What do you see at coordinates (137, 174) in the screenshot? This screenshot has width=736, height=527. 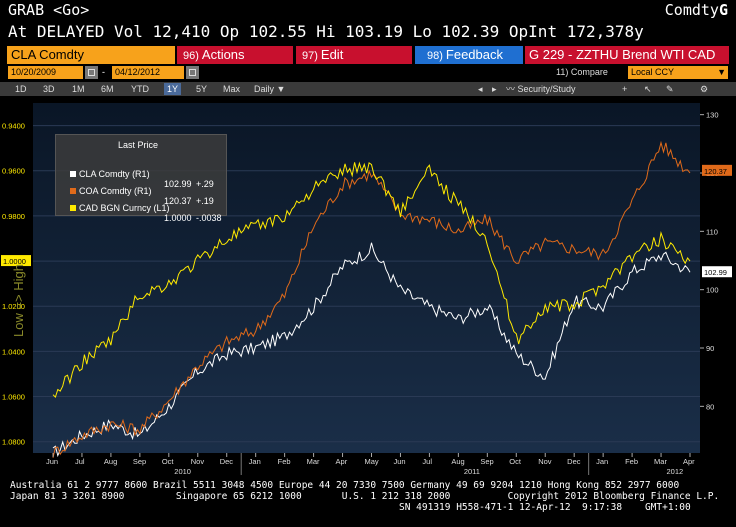 I see `legend-item: CLA Comdty (R1) 102.99 +.29` at bounding box center [137, 174].